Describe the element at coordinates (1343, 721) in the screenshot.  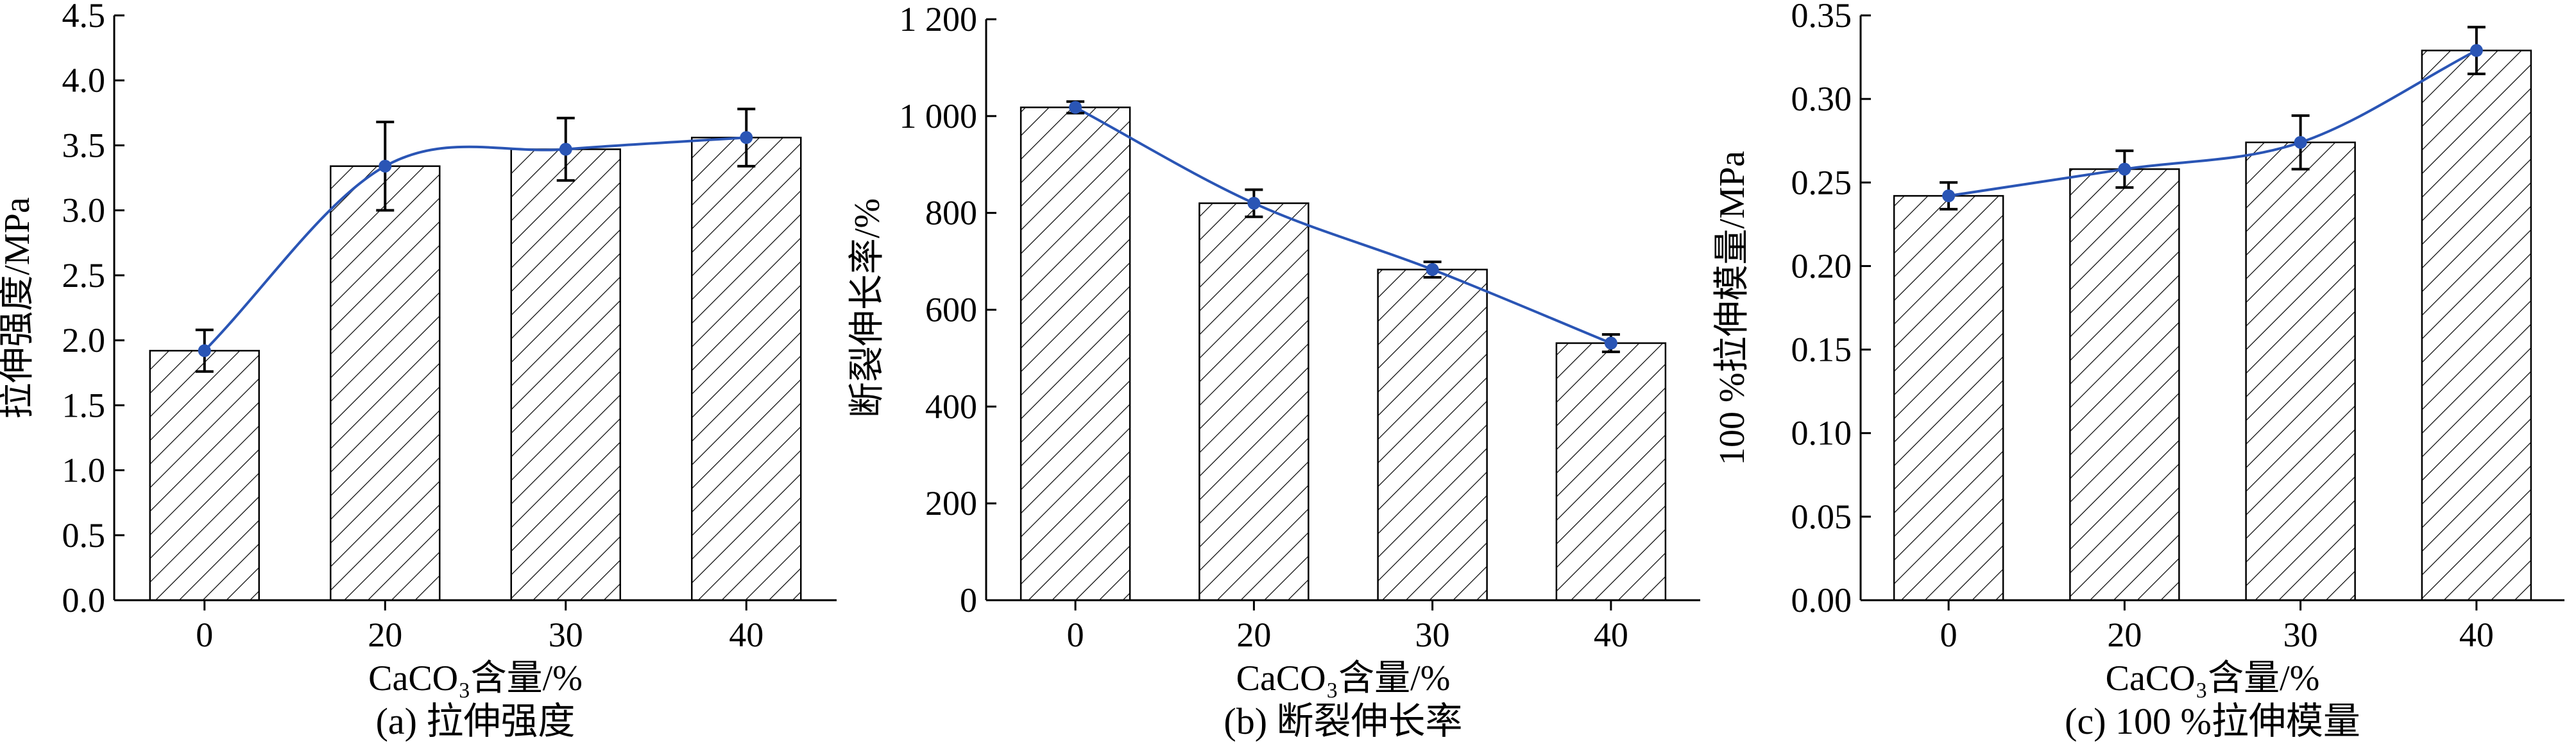
I see `panel-caption: (b) 断裂伸长率` at that location.